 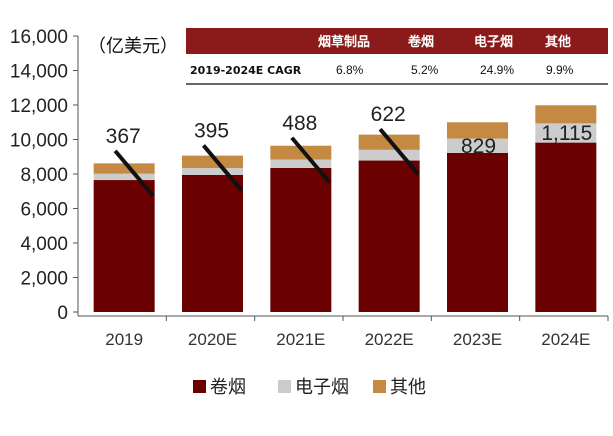 I want to click on legend-item-cigarettes: 卷烟, so click(x=219, y=387).